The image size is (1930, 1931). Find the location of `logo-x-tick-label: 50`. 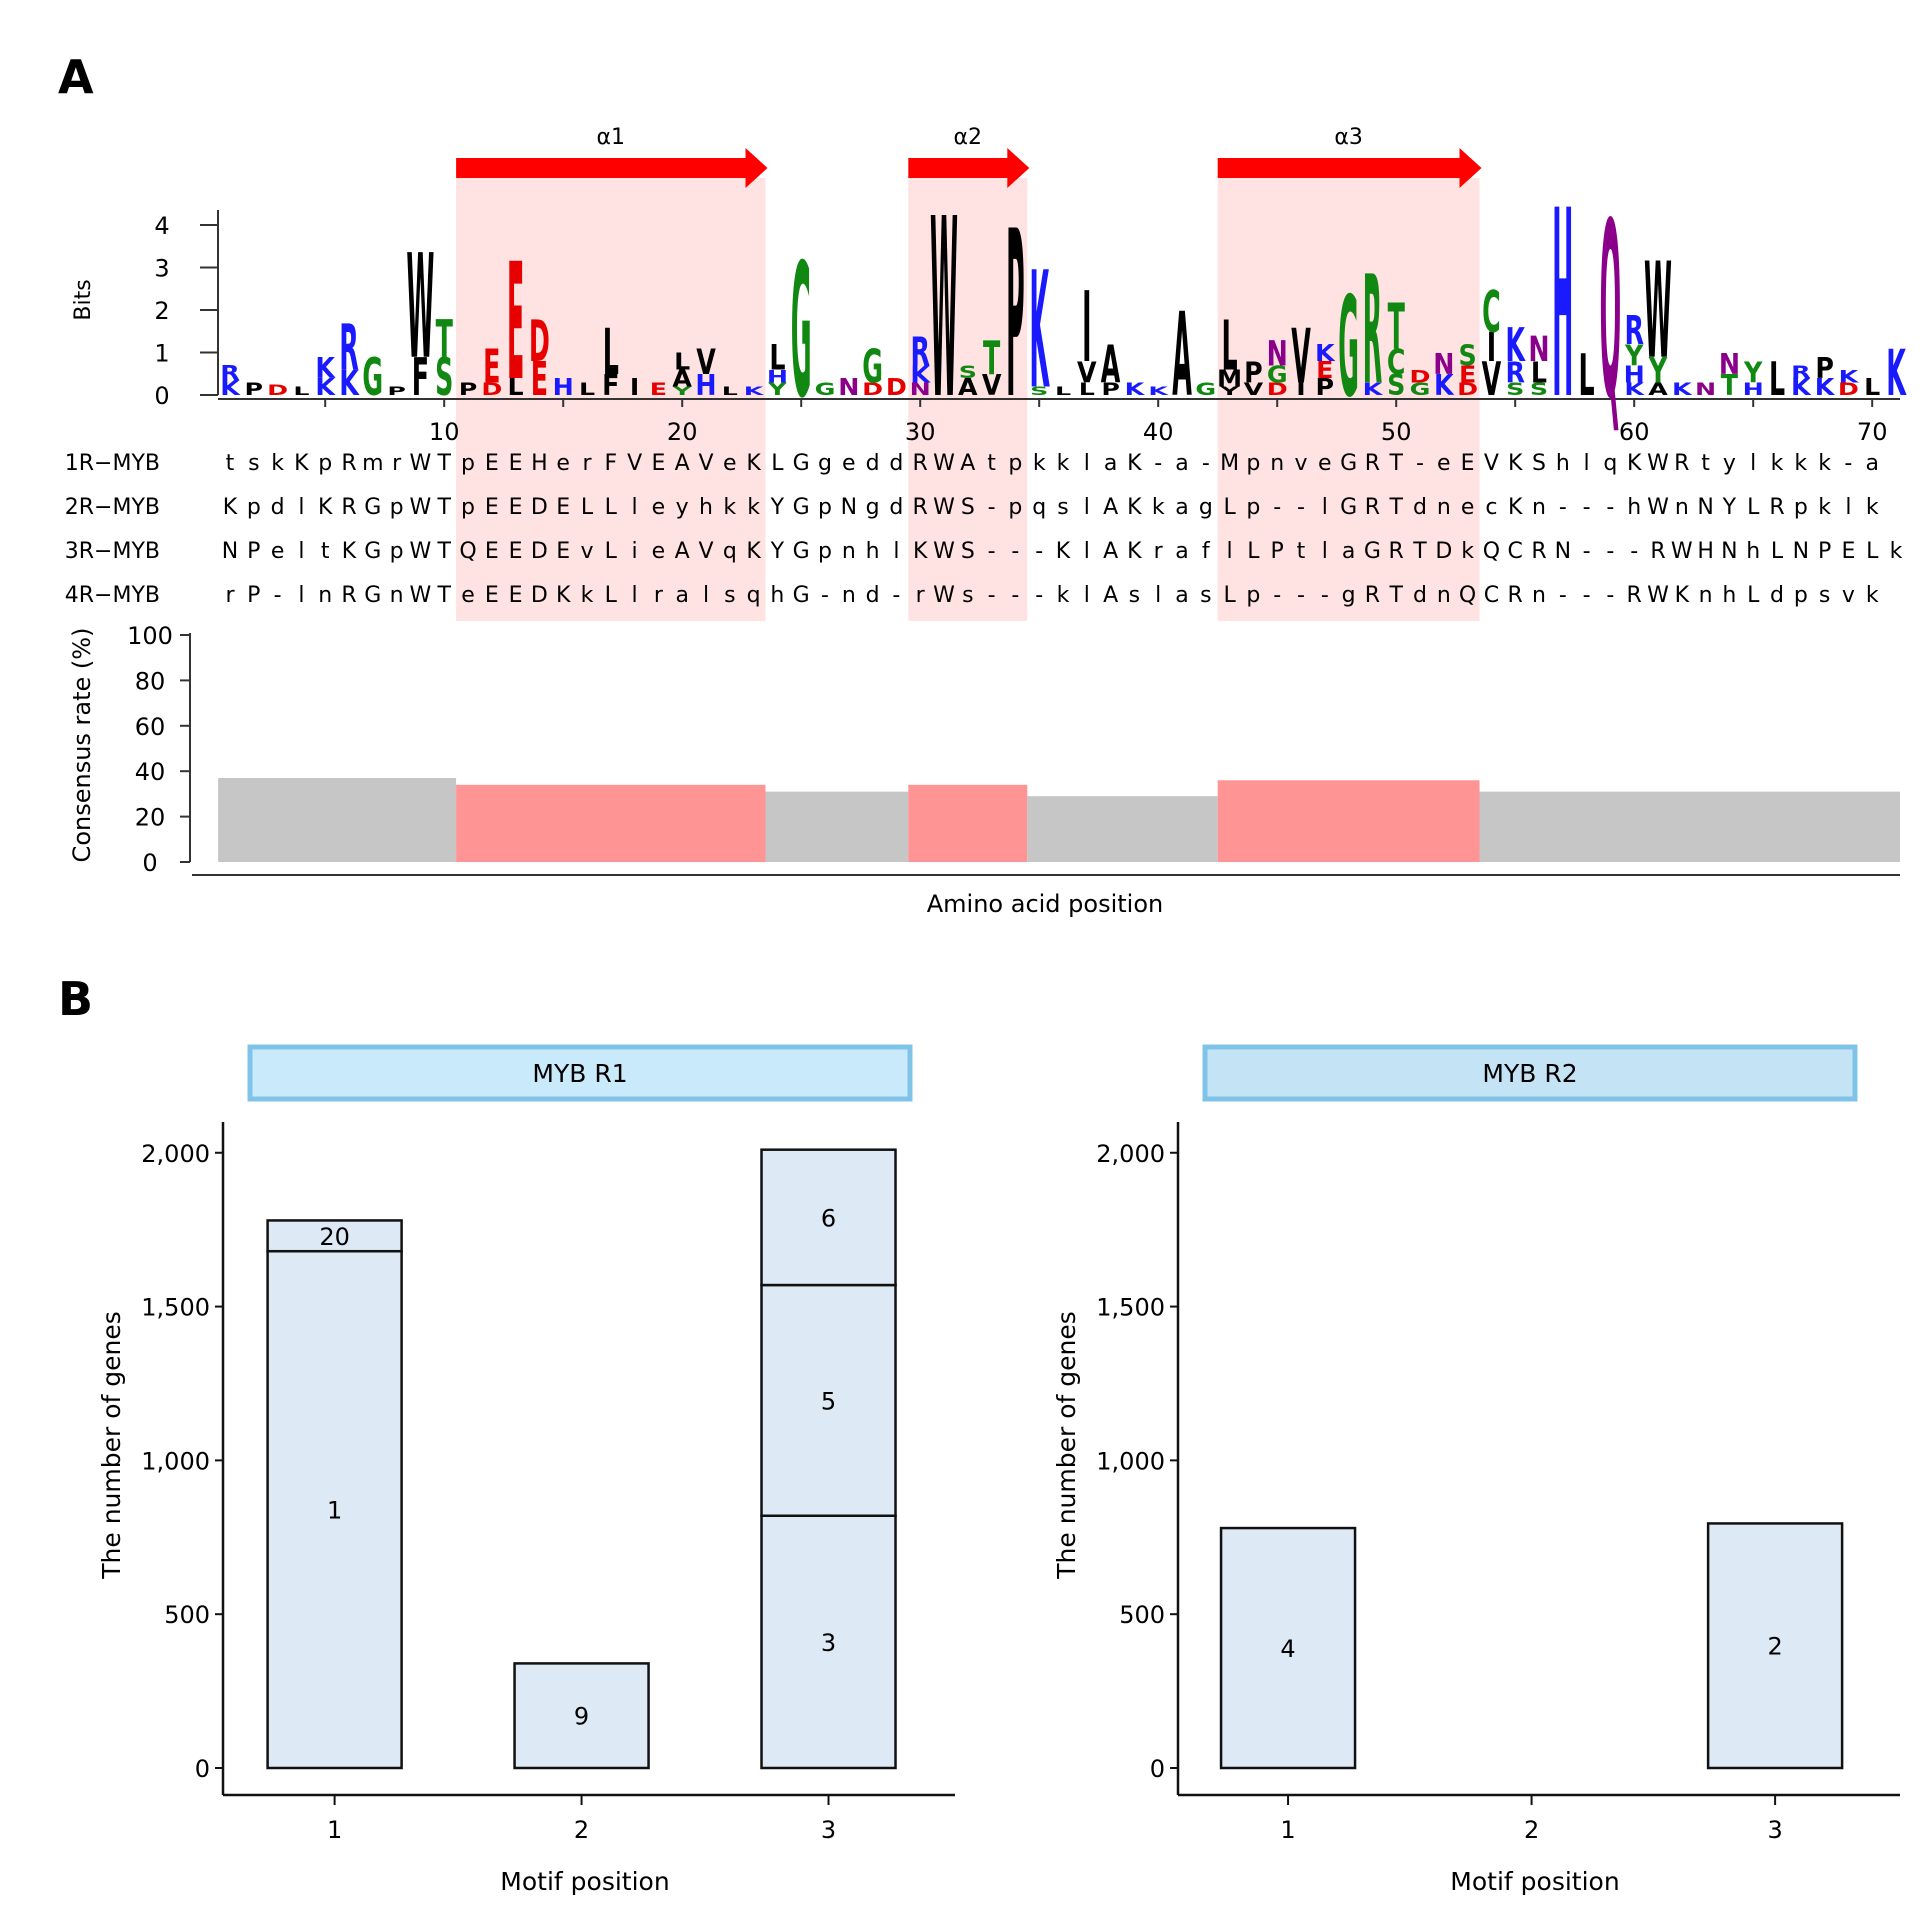

logo-x-tick-label: 50 is located at coordinates (1396, 432).